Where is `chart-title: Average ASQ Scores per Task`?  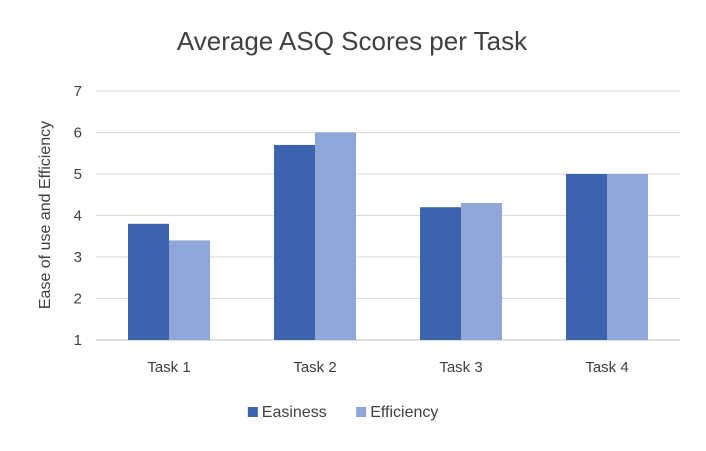 chart-title: Average ASQ Scores per Task is located at coordinates (352, 41).